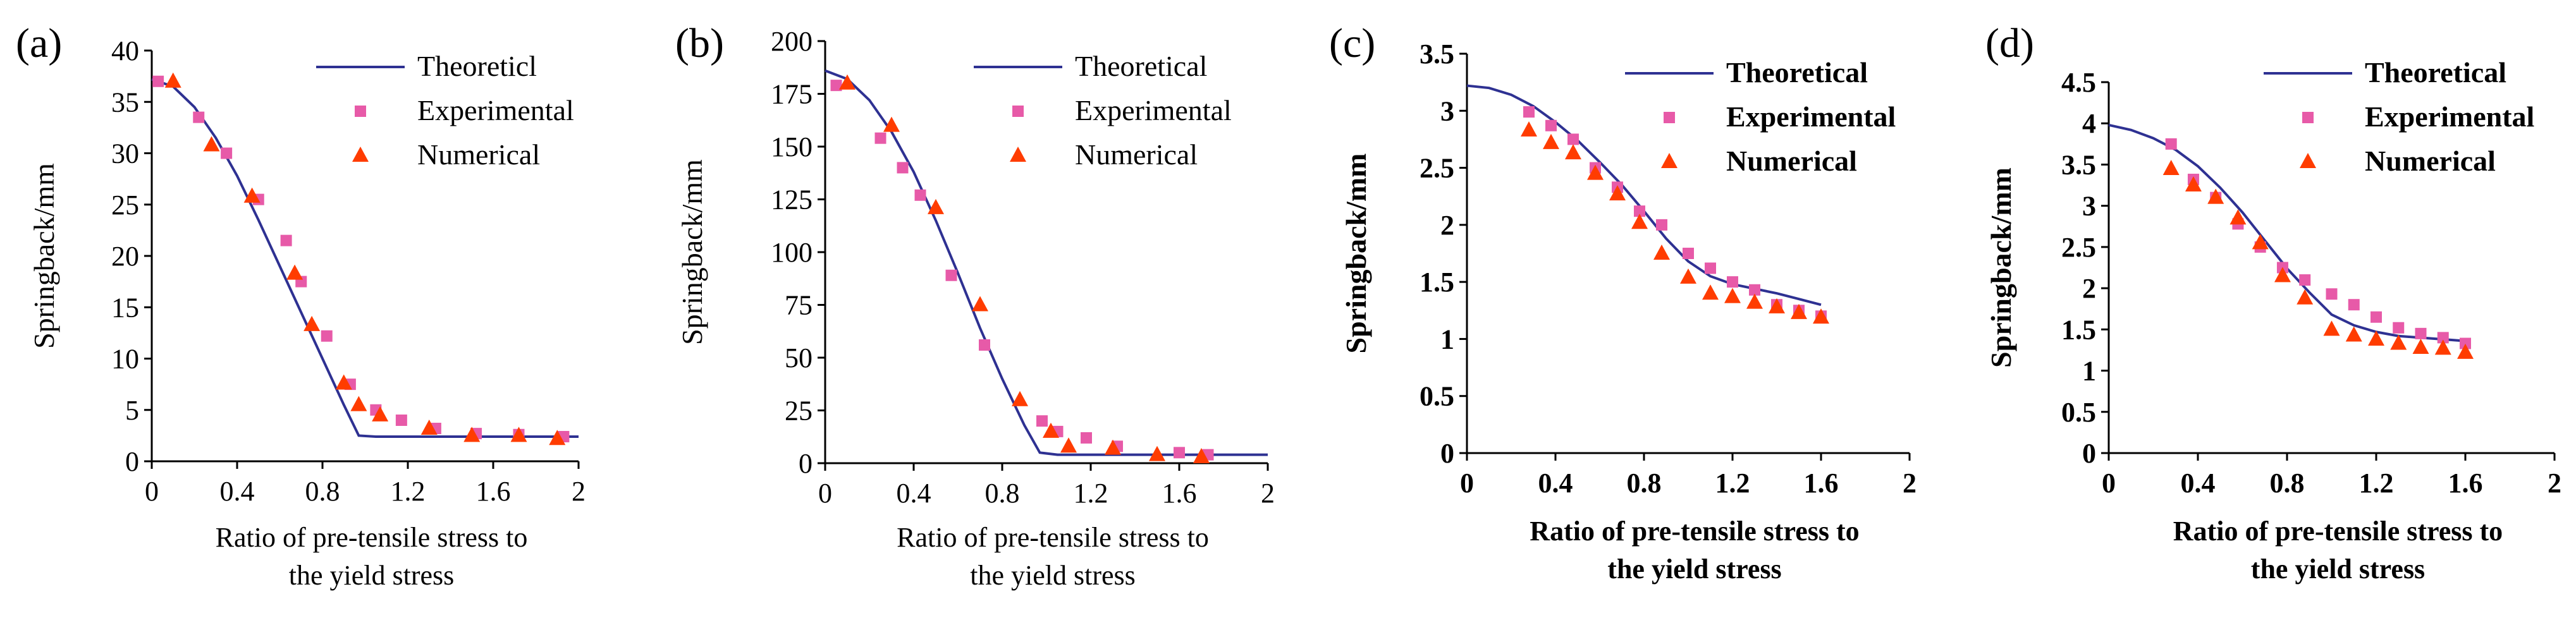 Image resolution: width=2576 pixels, height=618 pixels. I want to click on panel-label: (c), so click(1352, 43).